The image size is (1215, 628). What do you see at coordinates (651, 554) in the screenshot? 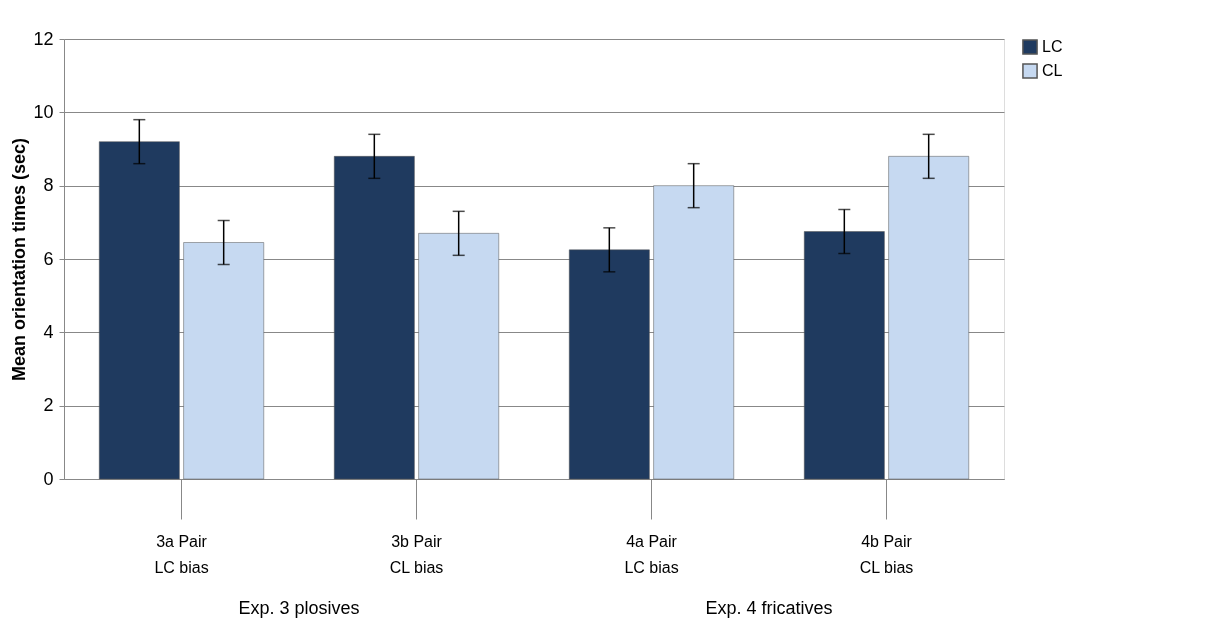
I see `x-tick-label: 4a Pair LC bias` at bounding box center [651, 554].